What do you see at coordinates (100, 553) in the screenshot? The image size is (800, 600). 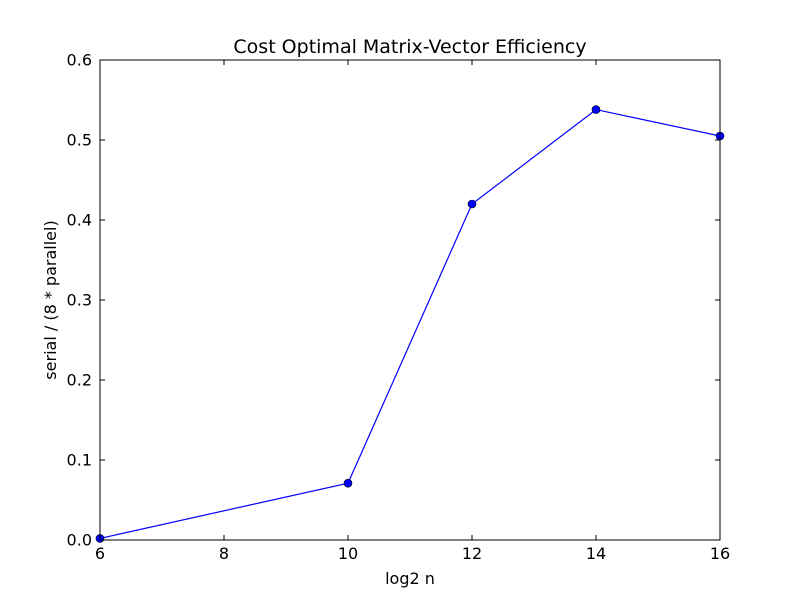 I see `x-tick-label: 6` at bounding box center [100, 553].